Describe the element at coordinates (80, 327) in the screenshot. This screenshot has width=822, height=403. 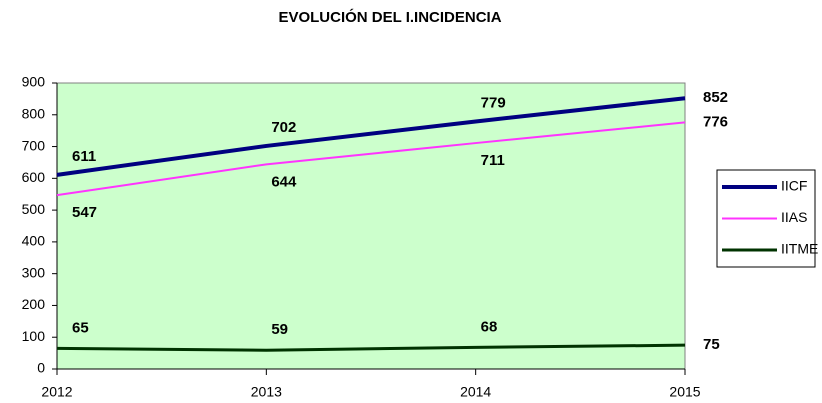
I see `data-label: 65` at that location.